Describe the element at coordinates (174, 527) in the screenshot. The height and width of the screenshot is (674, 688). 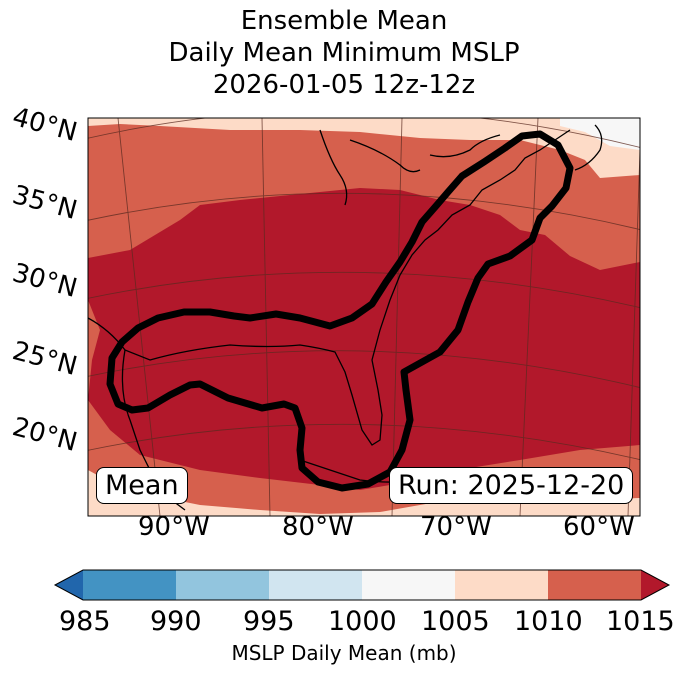
I see `lon-label-90w: 90°W` at that location.